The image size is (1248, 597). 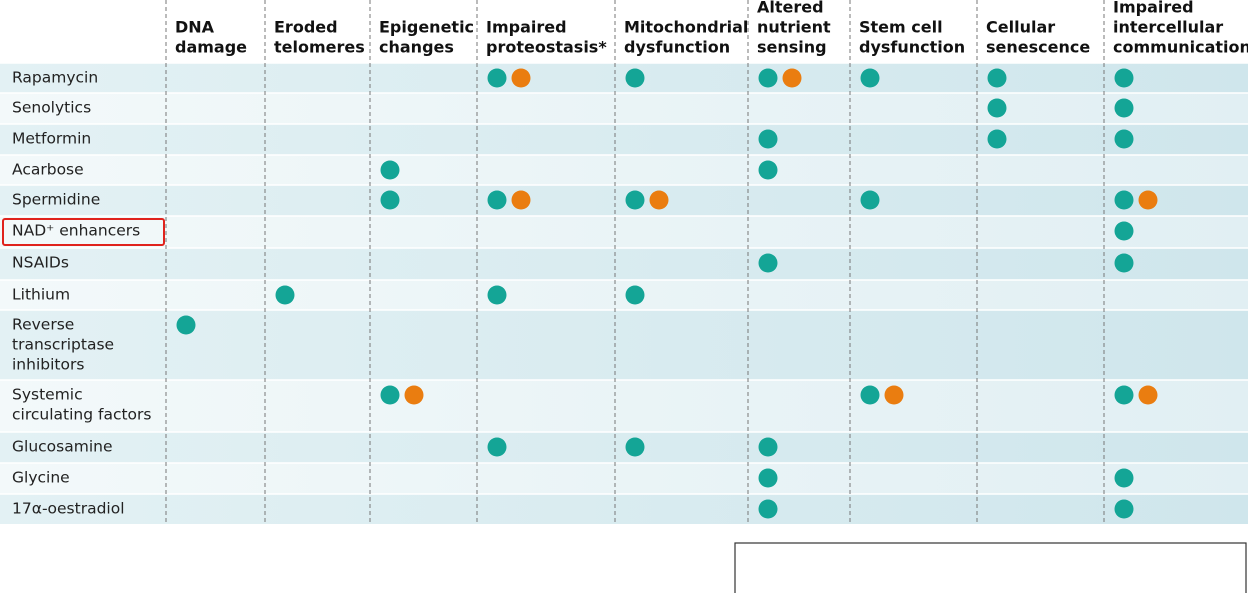 What do you see at coordinates (48, 365) in the screenshot?
I see `row-label: inhibitors` at bounding box center [48, 365].